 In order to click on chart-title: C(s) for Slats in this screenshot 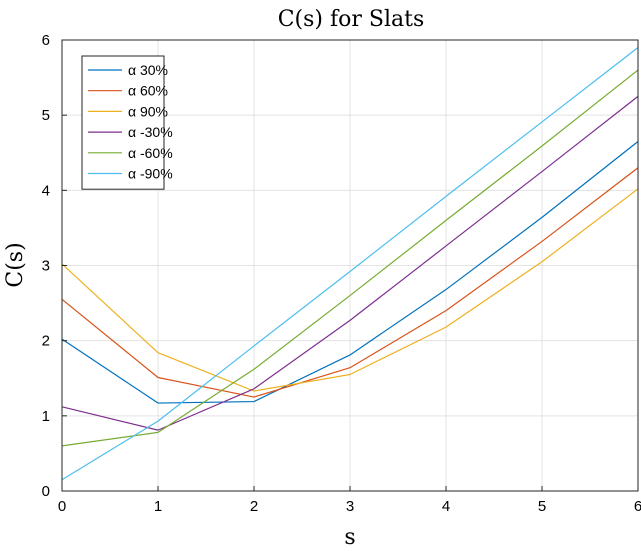, I will do `click(351, 19)`.